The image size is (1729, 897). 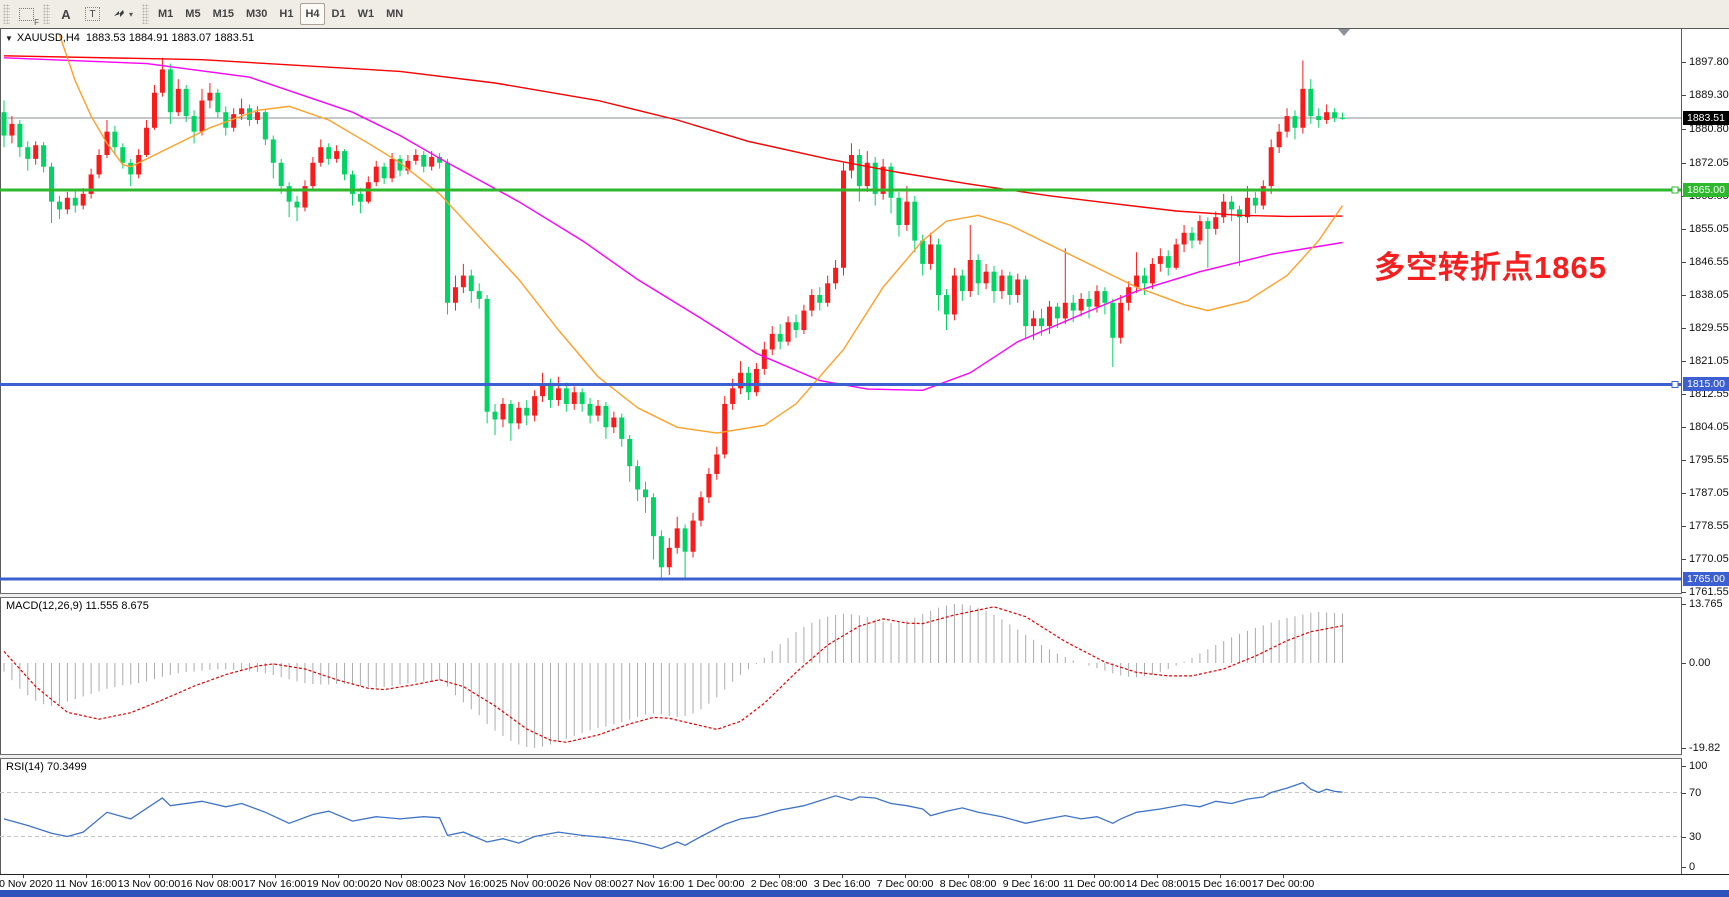 I want to click on text-annotation: 多空转折点1865, so click(x=1490, y=267).